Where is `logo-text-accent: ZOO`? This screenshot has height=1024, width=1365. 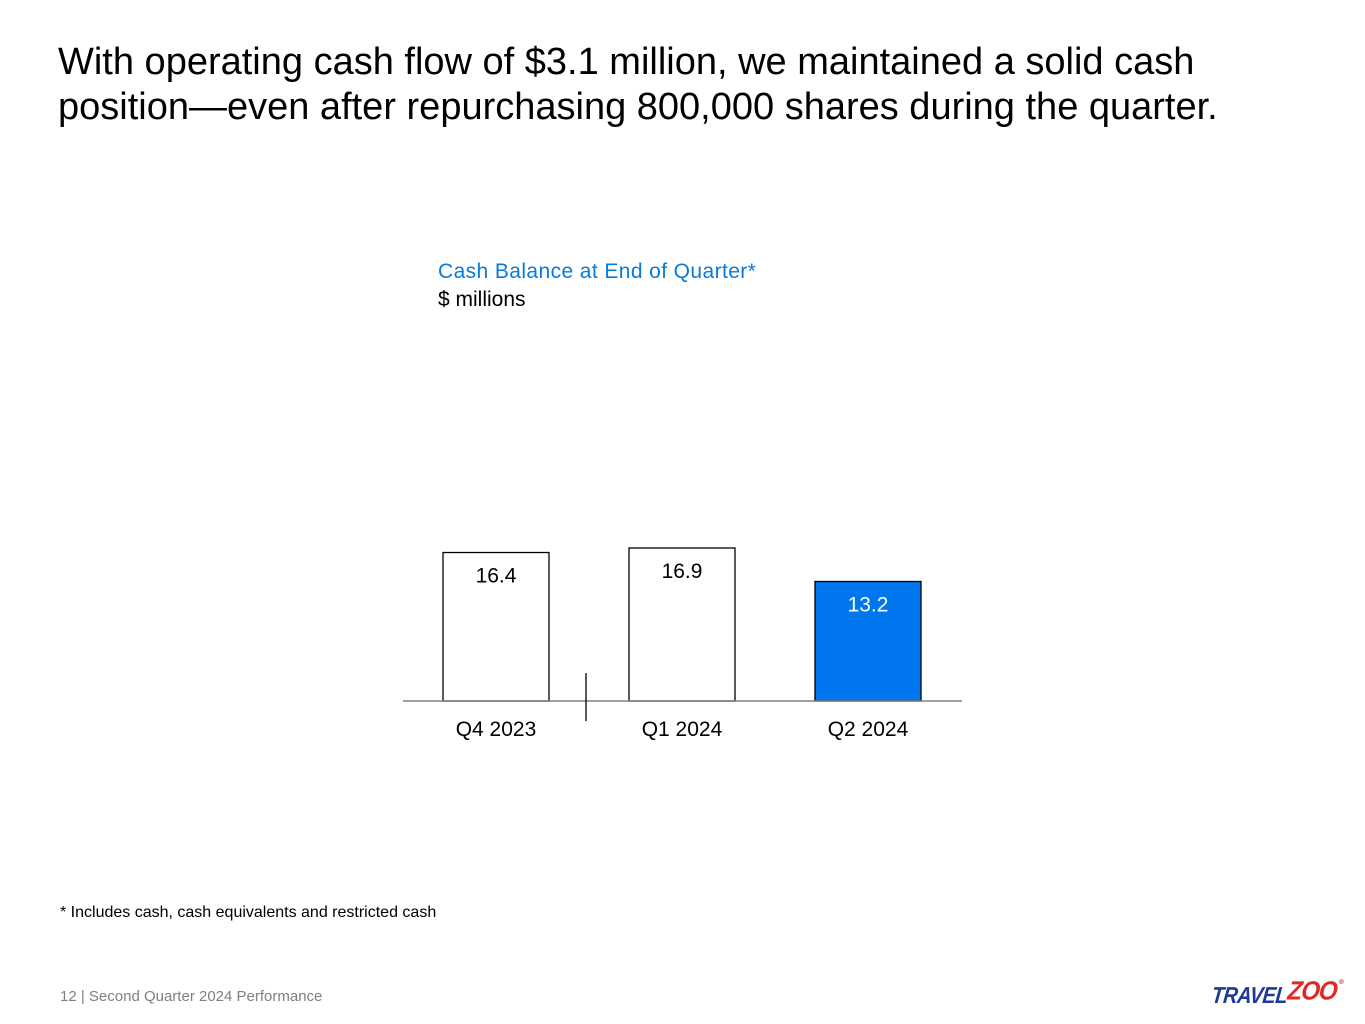
logo-text-accent: ZOO is located at coordinates (1312, 991).